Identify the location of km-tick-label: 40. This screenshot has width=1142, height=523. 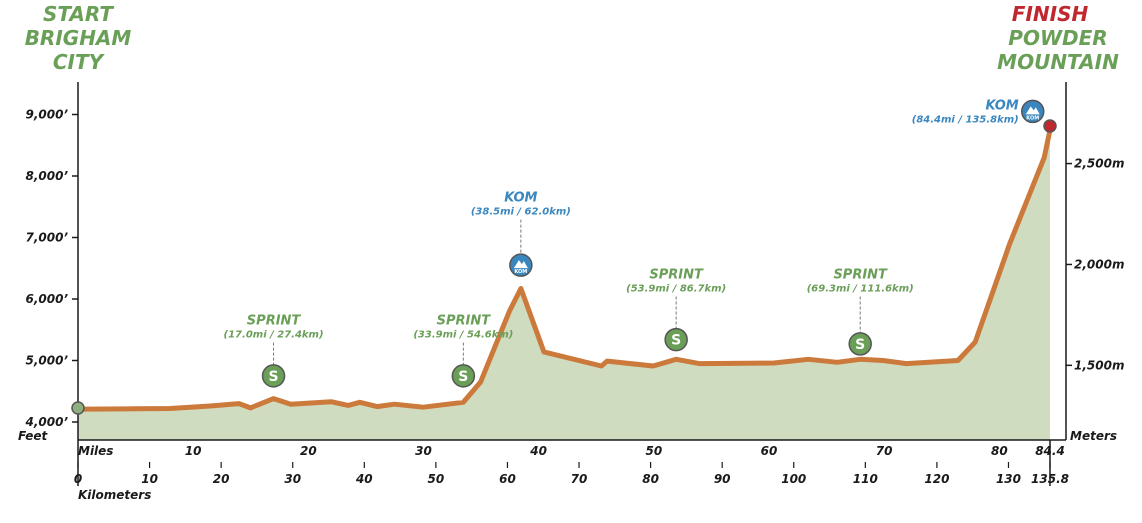
(364, 479).